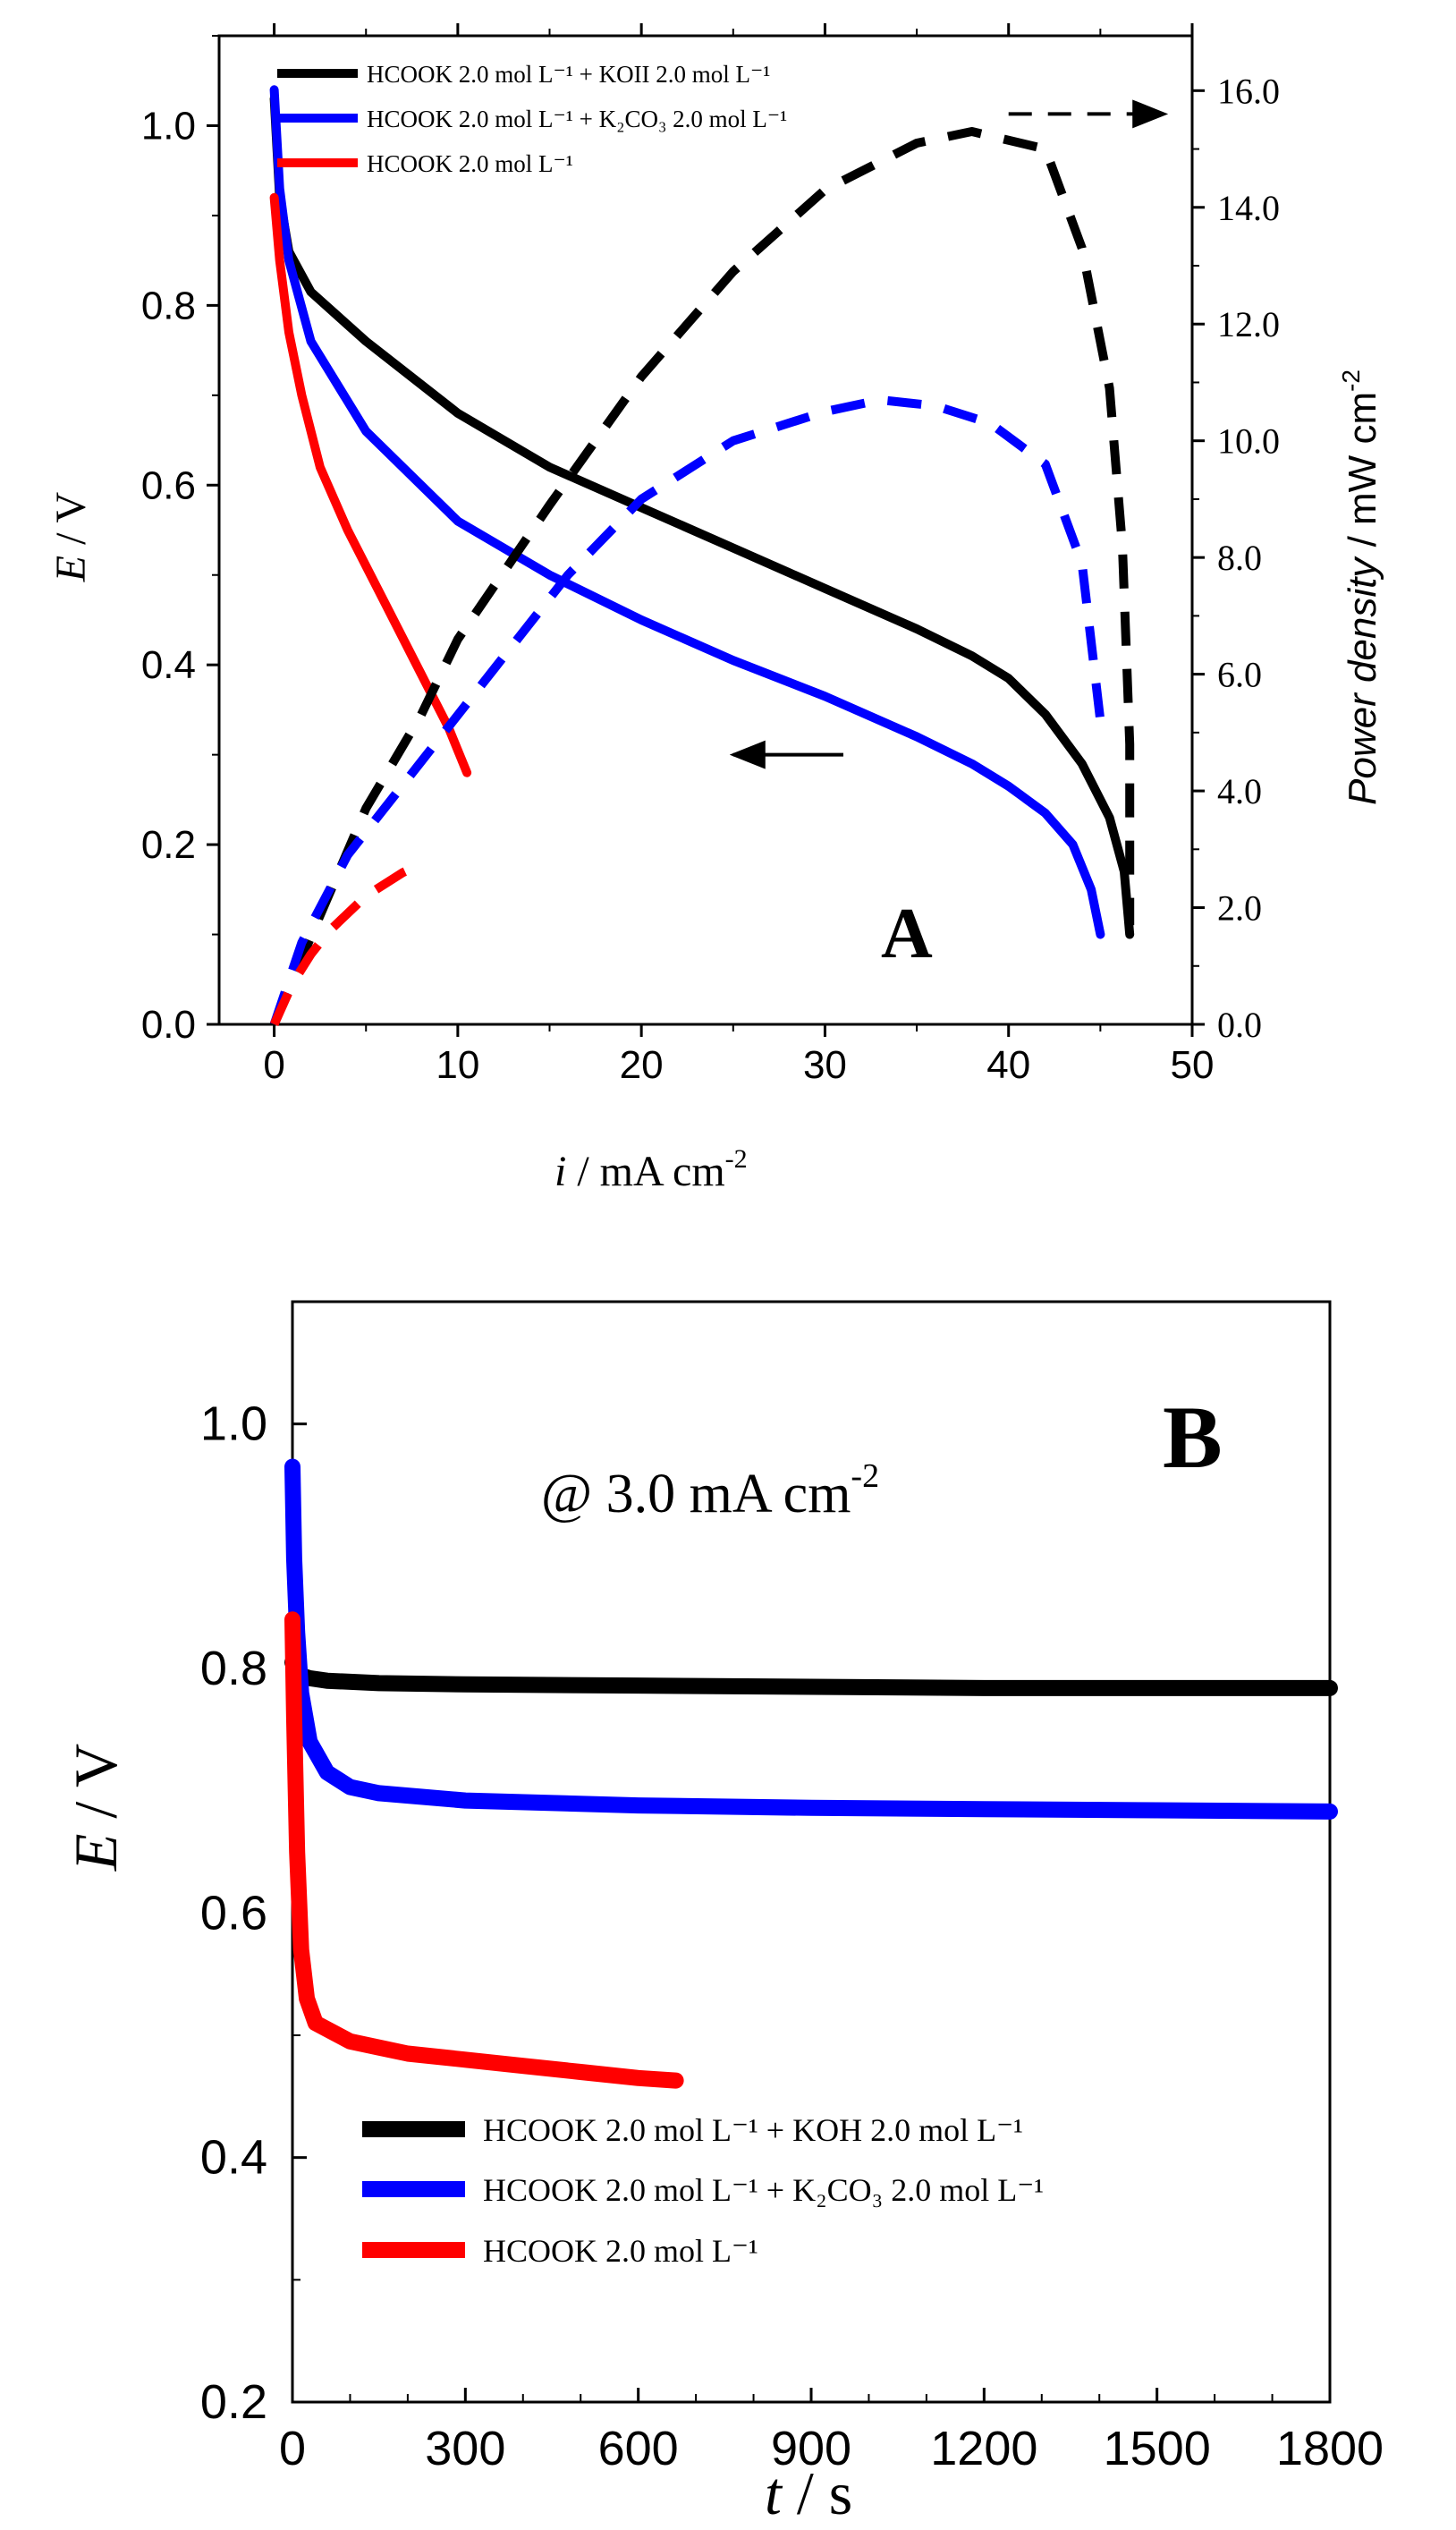 The width and height of the screenshot is (1456, 2530). I want to click on x-tick-label-10: 10, so click(457, 1065).